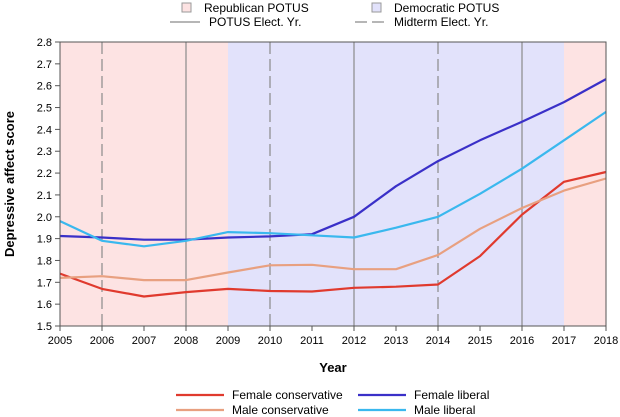 The image size is (620, 417). I want to click on legend-label-democratic-potus: Democratic POTUS, so click(446, 8).